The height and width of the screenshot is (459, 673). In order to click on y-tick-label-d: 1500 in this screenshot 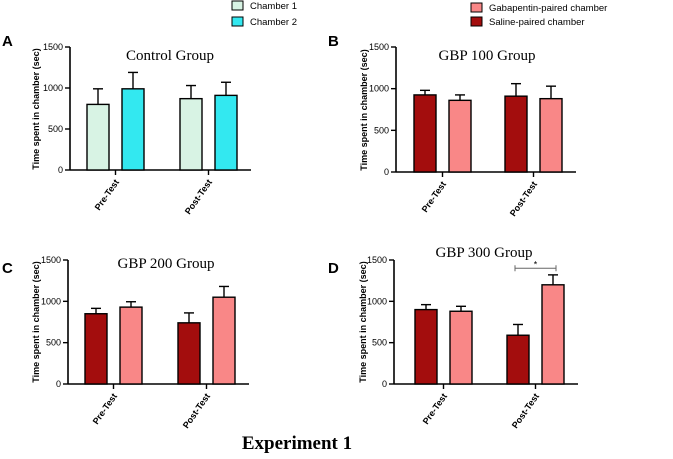, I will do `click(377, 260)`.